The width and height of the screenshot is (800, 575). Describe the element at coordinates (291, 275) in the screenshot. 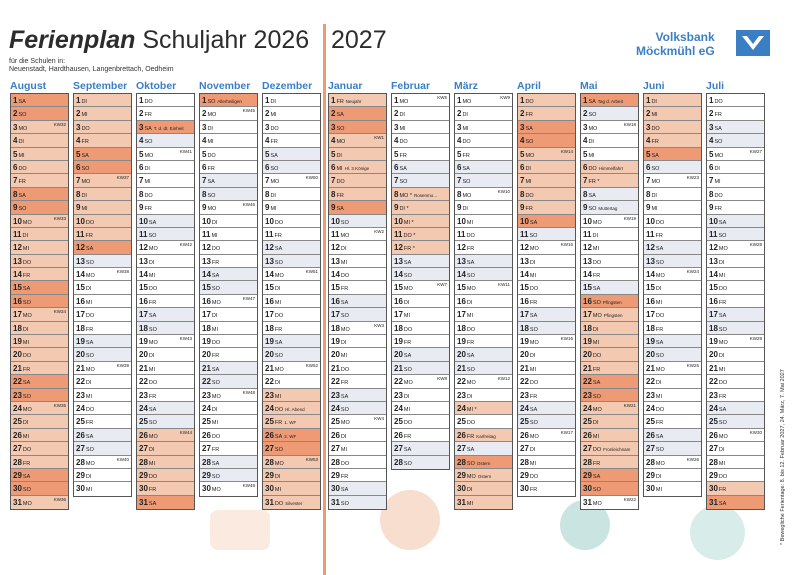

I see `day-row: 14MO KW51` at that location.